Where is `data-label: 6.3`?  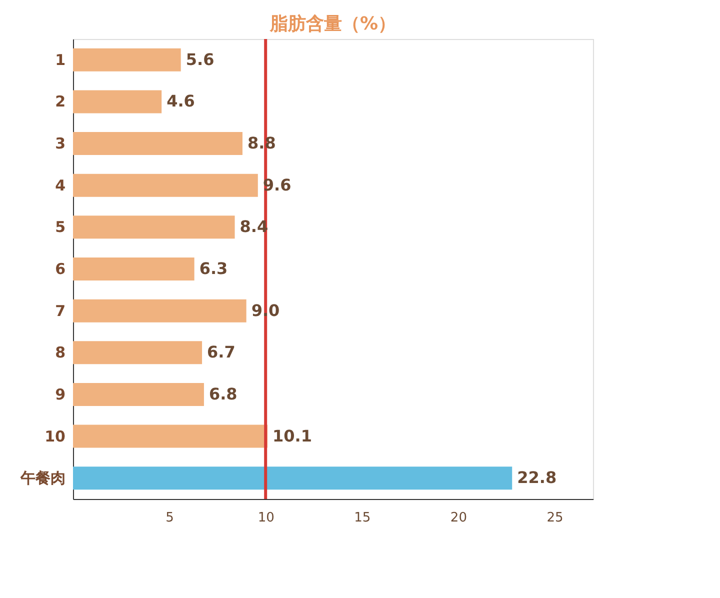
data-label: 6.3 is located at coordinates (213, 268).